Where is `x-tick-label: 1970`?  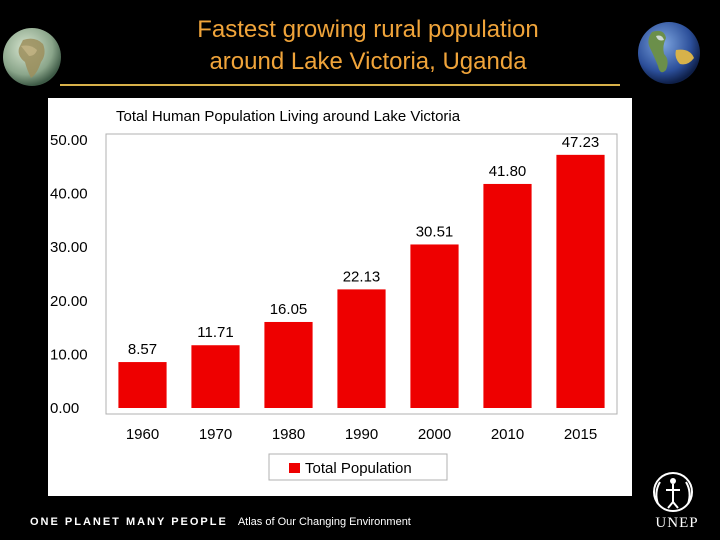 x-tick-label: 1970 is located at coordinates (215, 434).